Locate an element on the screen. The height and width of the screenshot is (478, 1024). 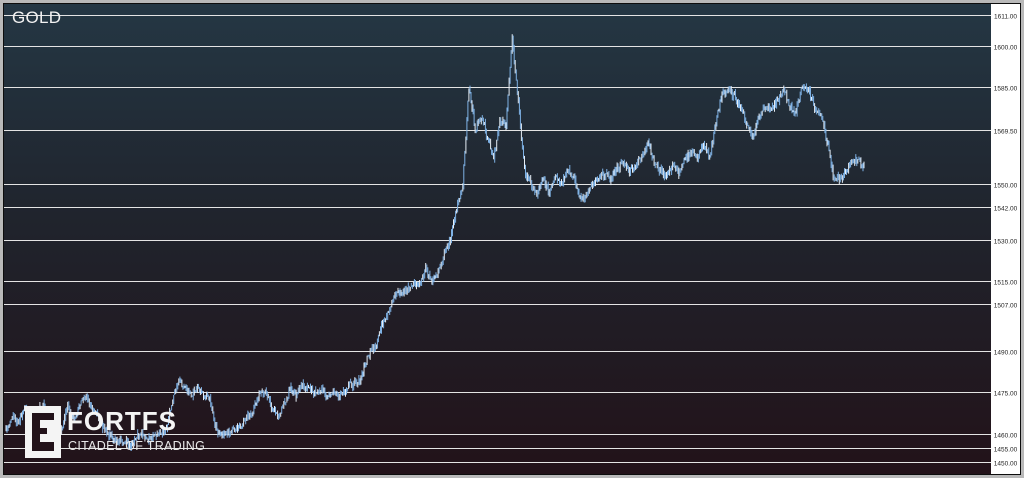
y-tick-label: 1550.00 is located at coordinates (1006, 186).